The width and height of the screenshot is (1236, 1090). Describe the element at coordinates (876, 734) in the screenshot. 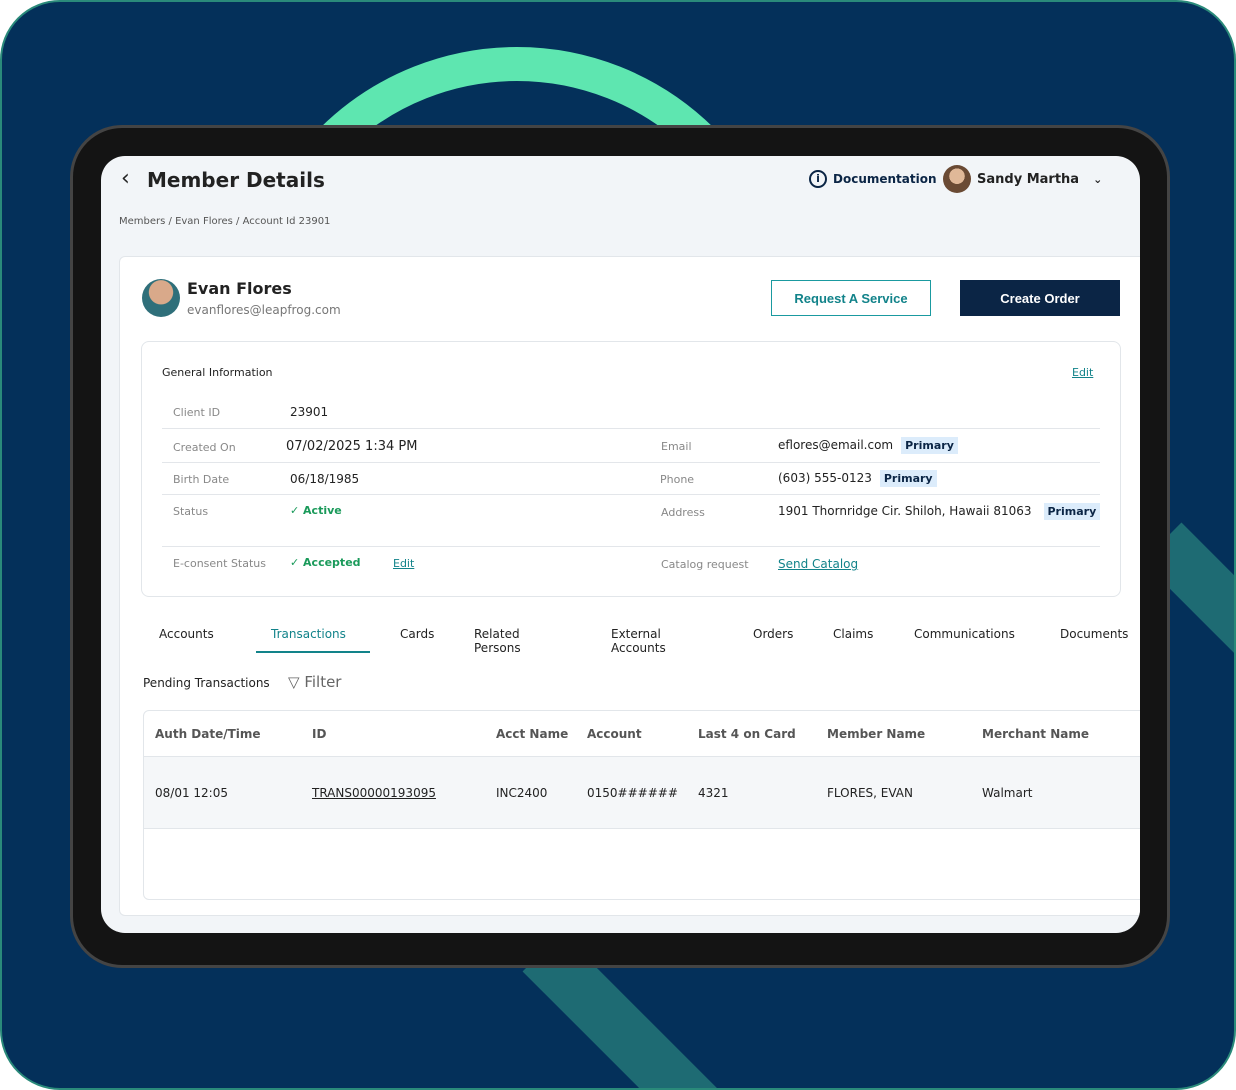

I see `column-header: Member Name` at that location.